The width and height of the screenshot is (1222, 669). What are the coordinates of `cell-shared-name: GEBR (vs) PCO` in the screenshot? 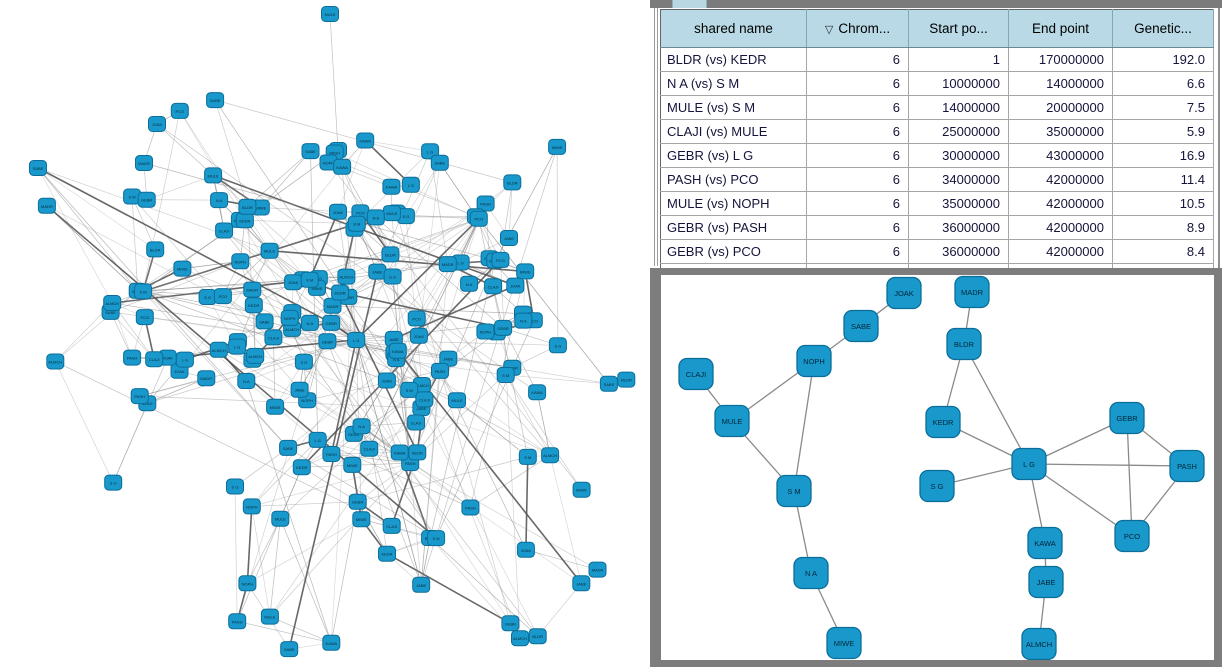 It's located at (733, 251).